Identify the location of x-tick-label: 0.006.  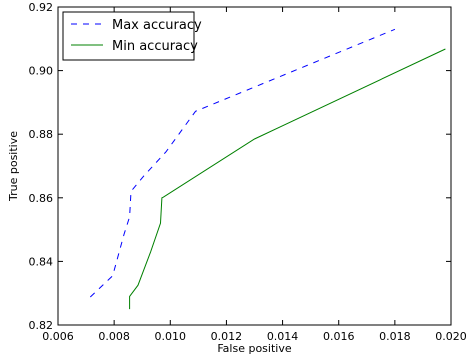
(58, 336).